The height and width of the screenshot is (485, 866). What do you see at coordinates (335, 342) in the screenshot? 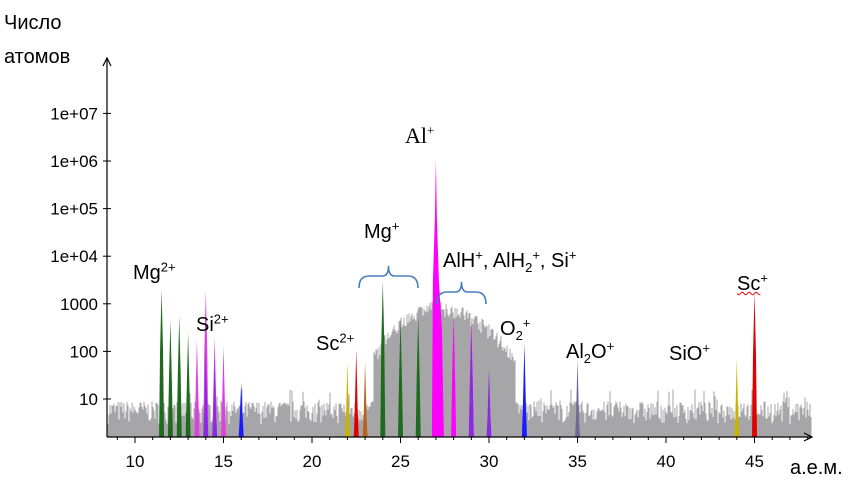
I see `label-sc2plus: Sc2+` at bounding box center [335, 342].